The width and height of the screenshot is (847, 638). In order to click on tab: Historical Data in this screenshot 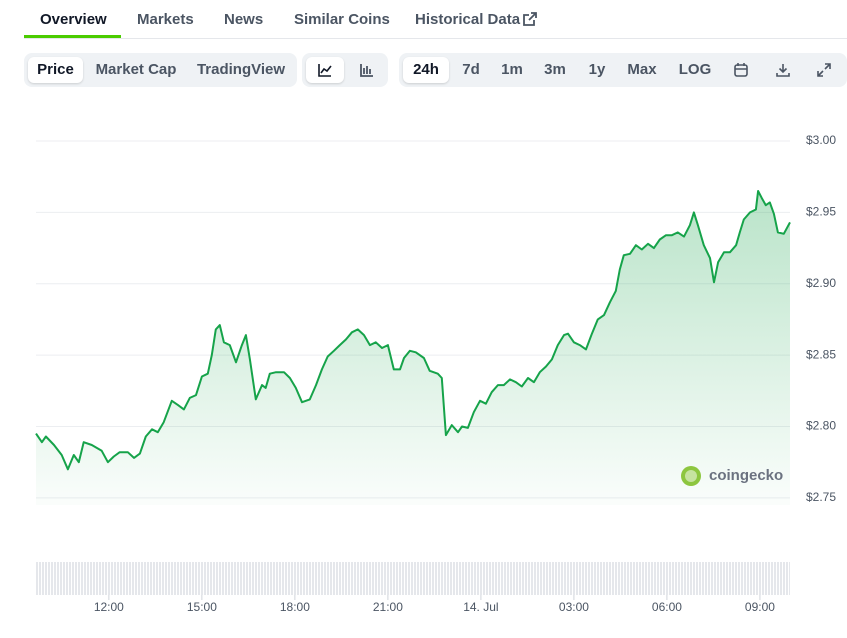, I will do `click(468, 19)`.